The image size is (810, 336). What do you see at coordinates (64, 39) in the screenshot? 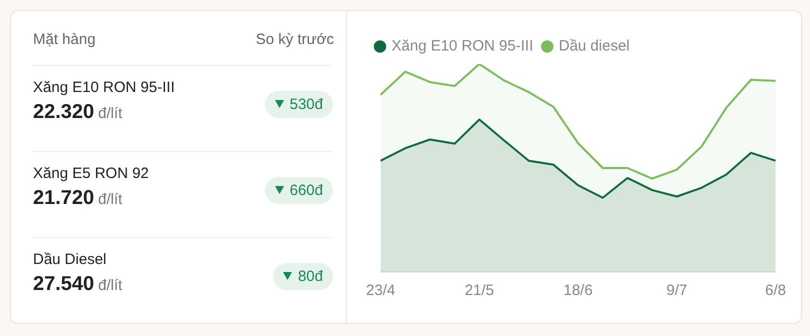
I see `text: Mặt hàng` at bounding box center [64, 39].